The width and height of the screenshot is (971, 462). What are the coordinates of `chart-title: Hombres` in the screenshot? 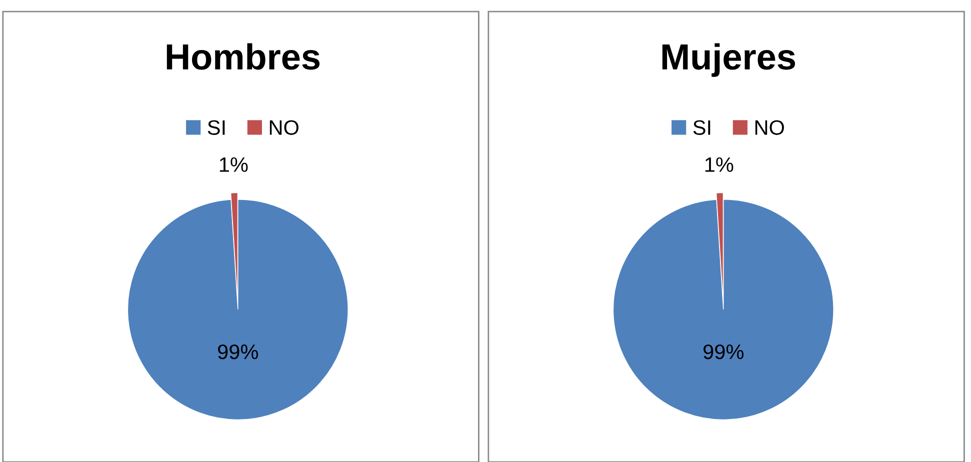 It's located at (243, 56).